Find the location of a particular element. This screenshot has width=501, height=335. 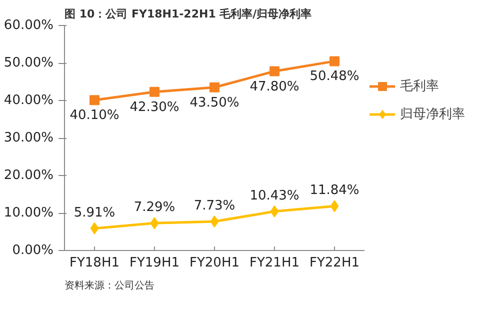

data-label: 7.73% is located at coordinates (215, 206).